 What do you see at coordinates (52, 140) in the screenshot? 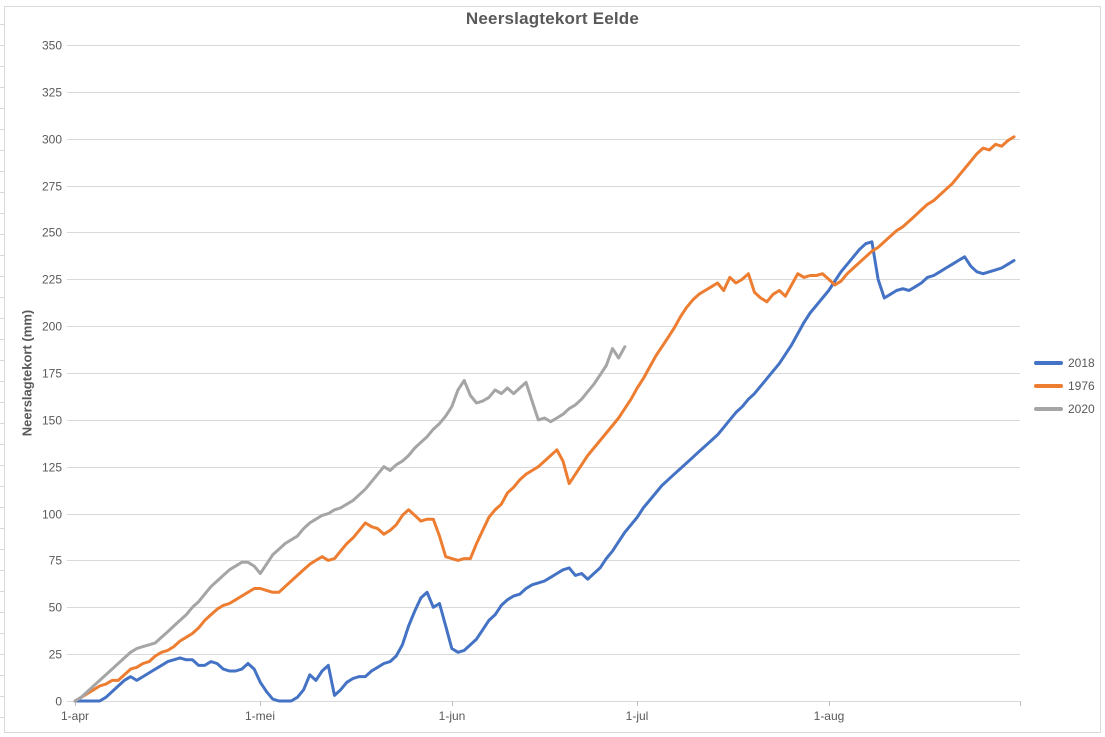
I see `y-tick-label-300: 300` at bounding box center [52, 140].